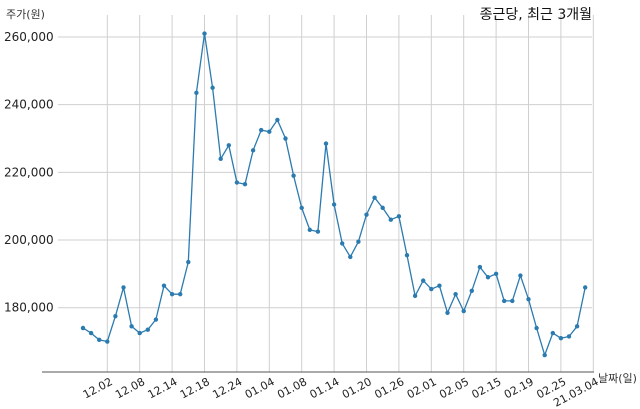  What do you see at coordinates (29, 37) in the screenshot?
I see `y-tick-label: 260,000` at bounding box center [29, 37].